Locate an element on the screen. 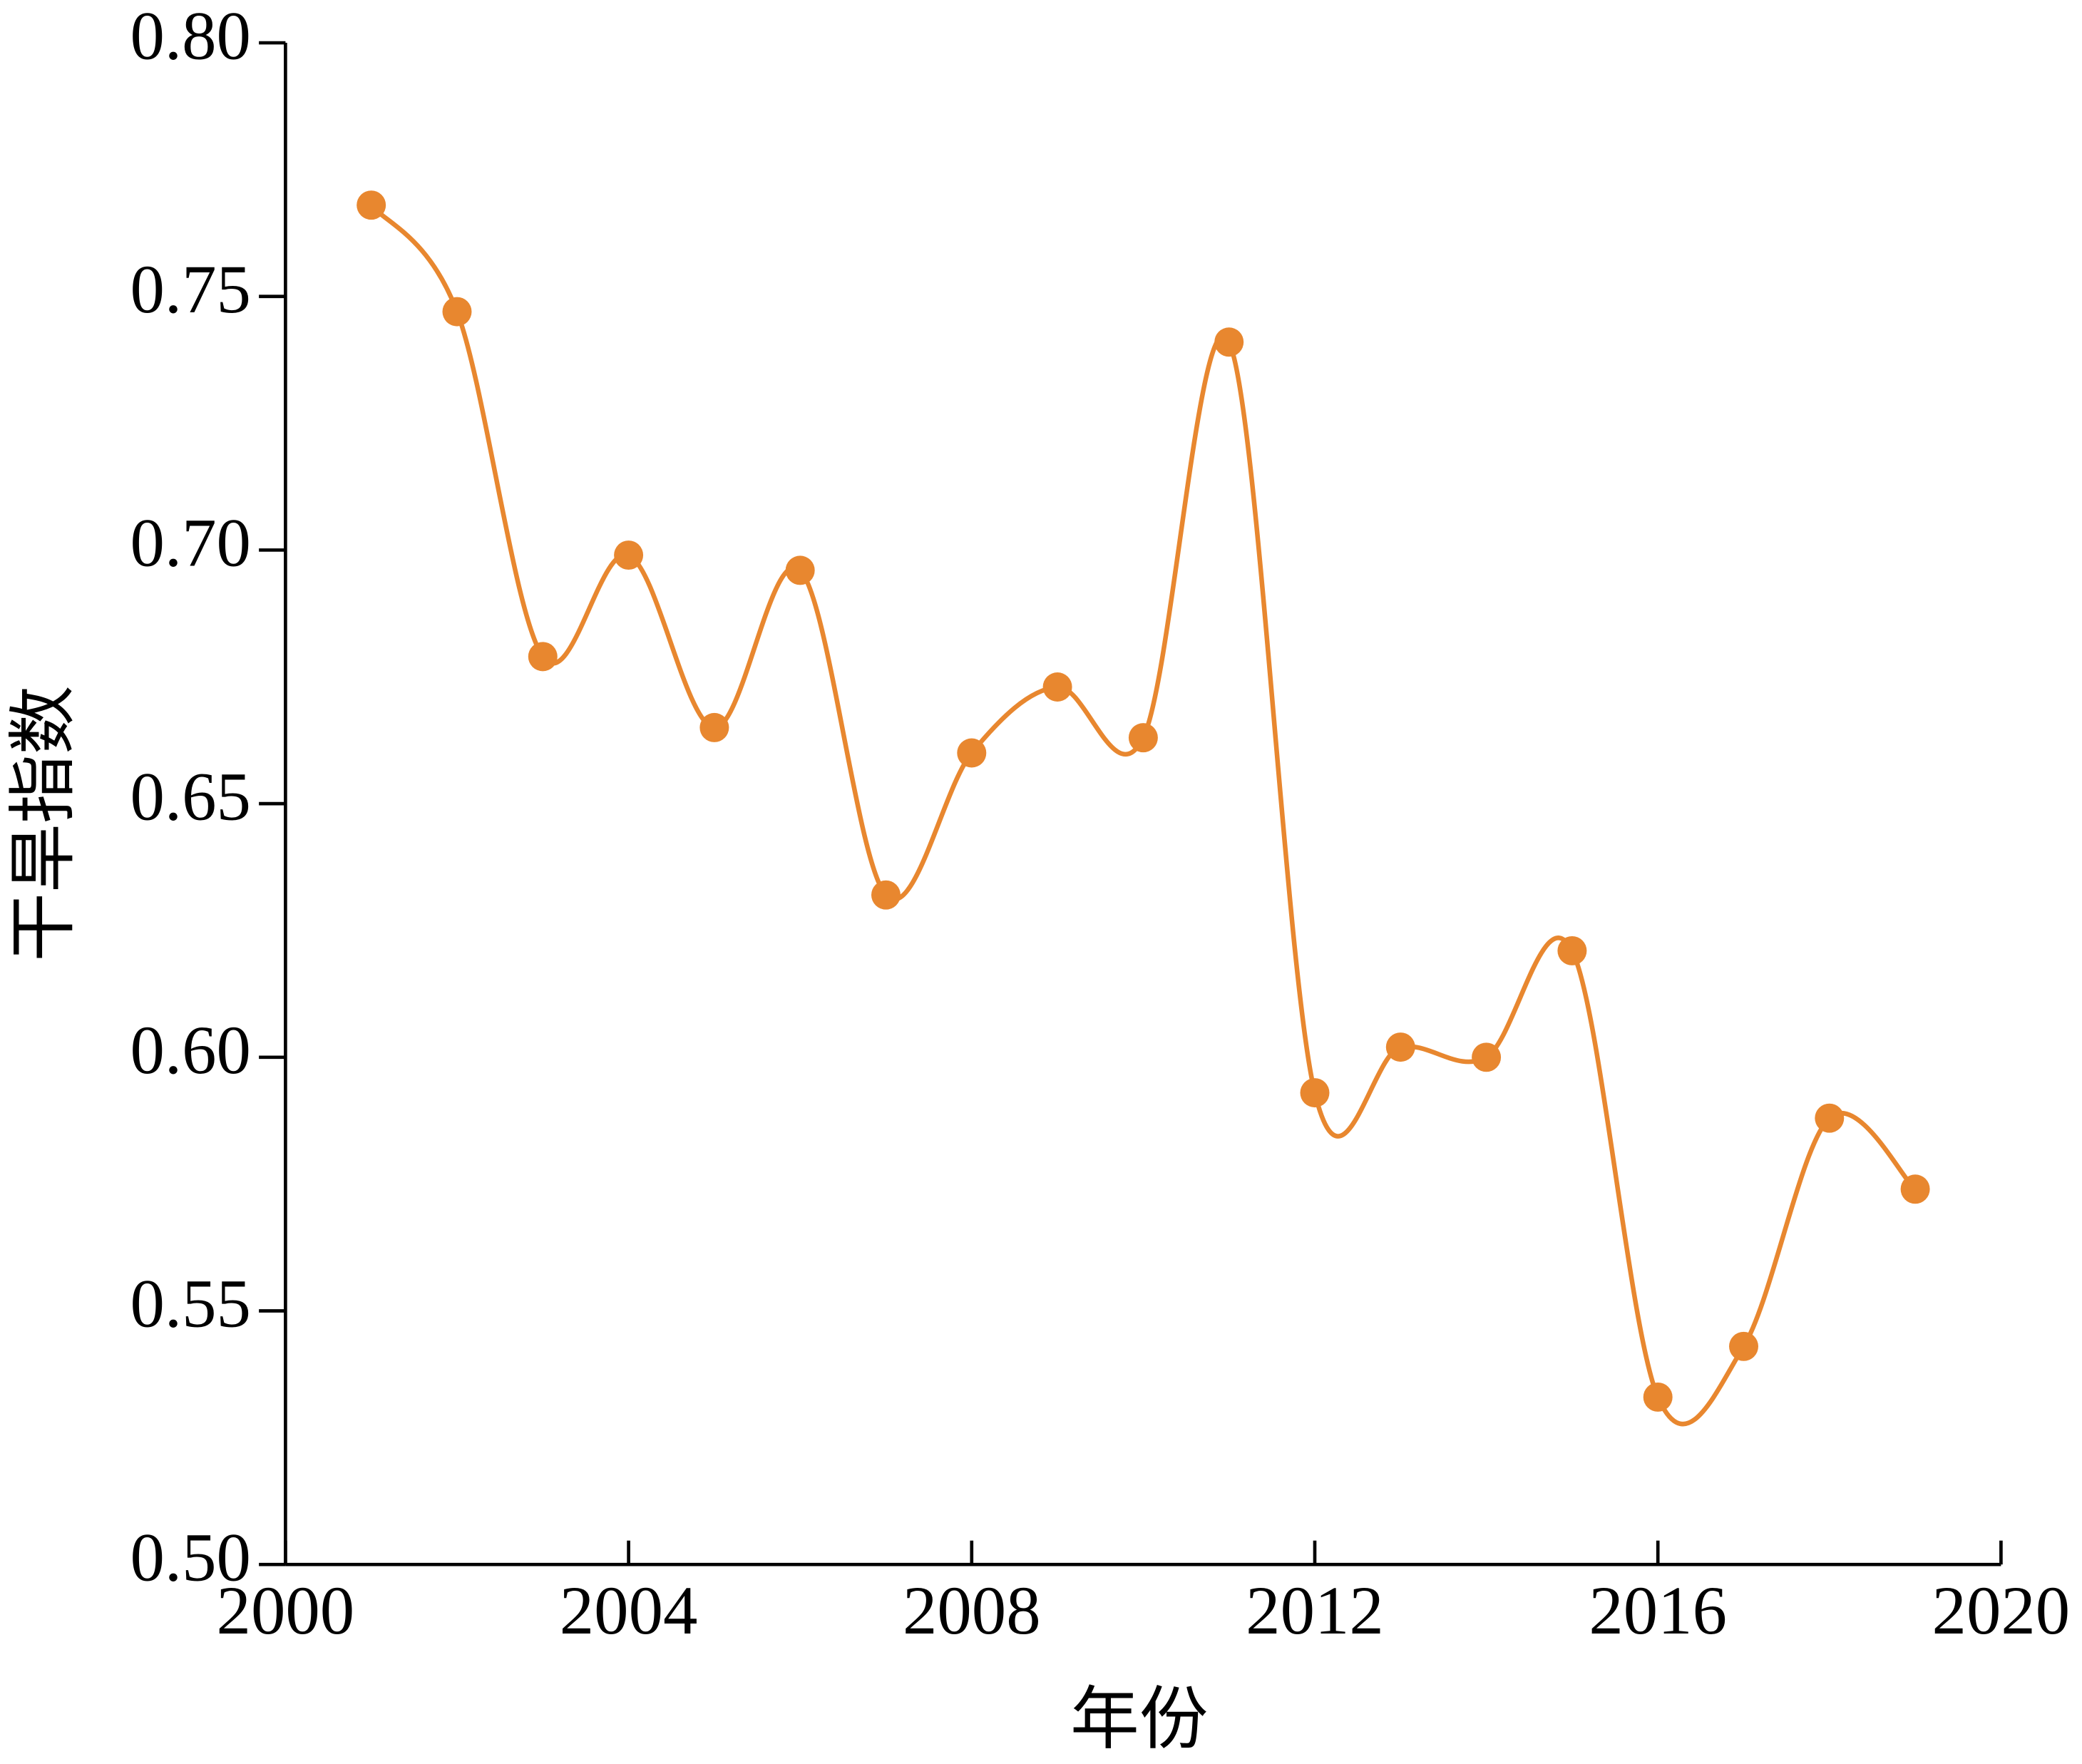 This screenshot has height=1764, width=2082. y-tick-label: 0.50 is located at coordinates (190, 1557).